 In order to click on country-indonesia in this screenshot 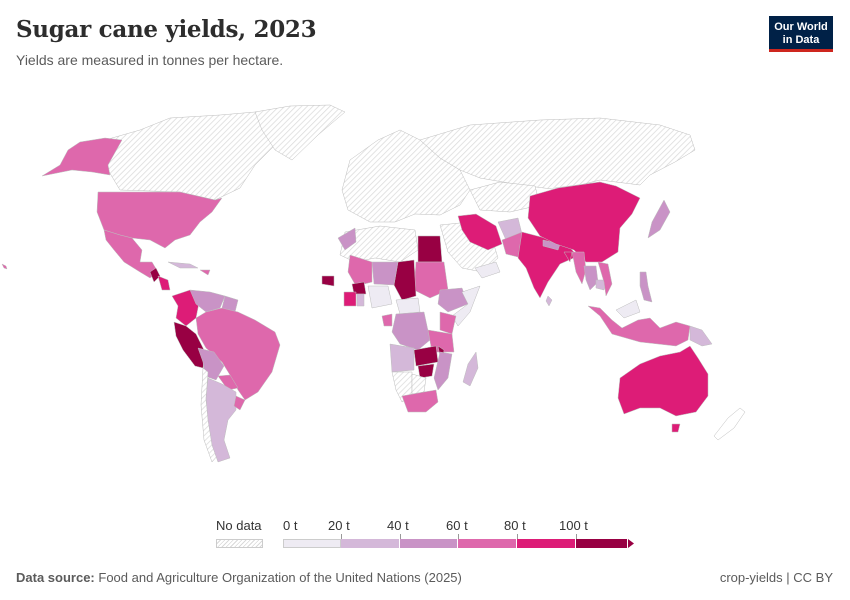, I will do `click(639, 326)`.